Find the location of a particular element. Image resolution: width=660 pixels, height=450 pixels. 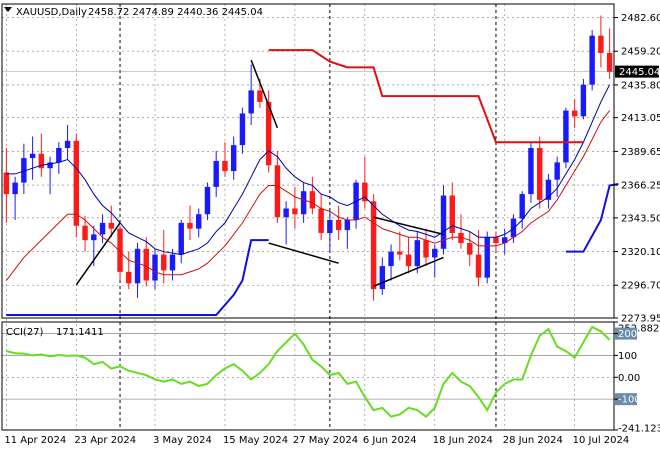

price-tick-label: 2389.65 is located at coordinates (640, 152).